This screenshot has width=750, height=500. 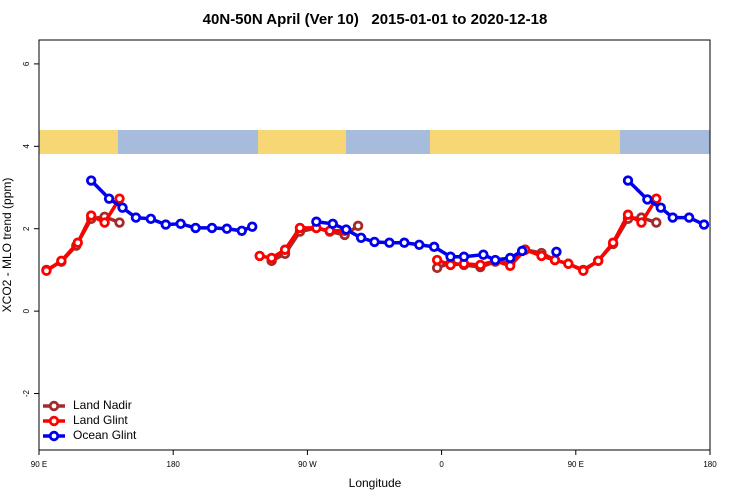 What do you see at coordinates (105, 435) in the screenshot?
I see `legend-label: Ocean Glint` at bounding box center [105, 435].